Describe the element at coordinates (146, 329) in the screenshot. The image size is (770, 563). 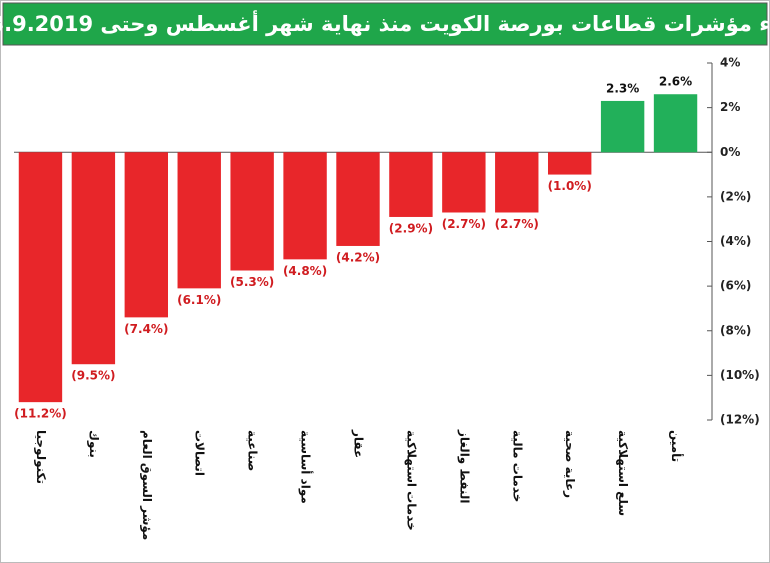
I see `value-label: (7.4%)` at that location.